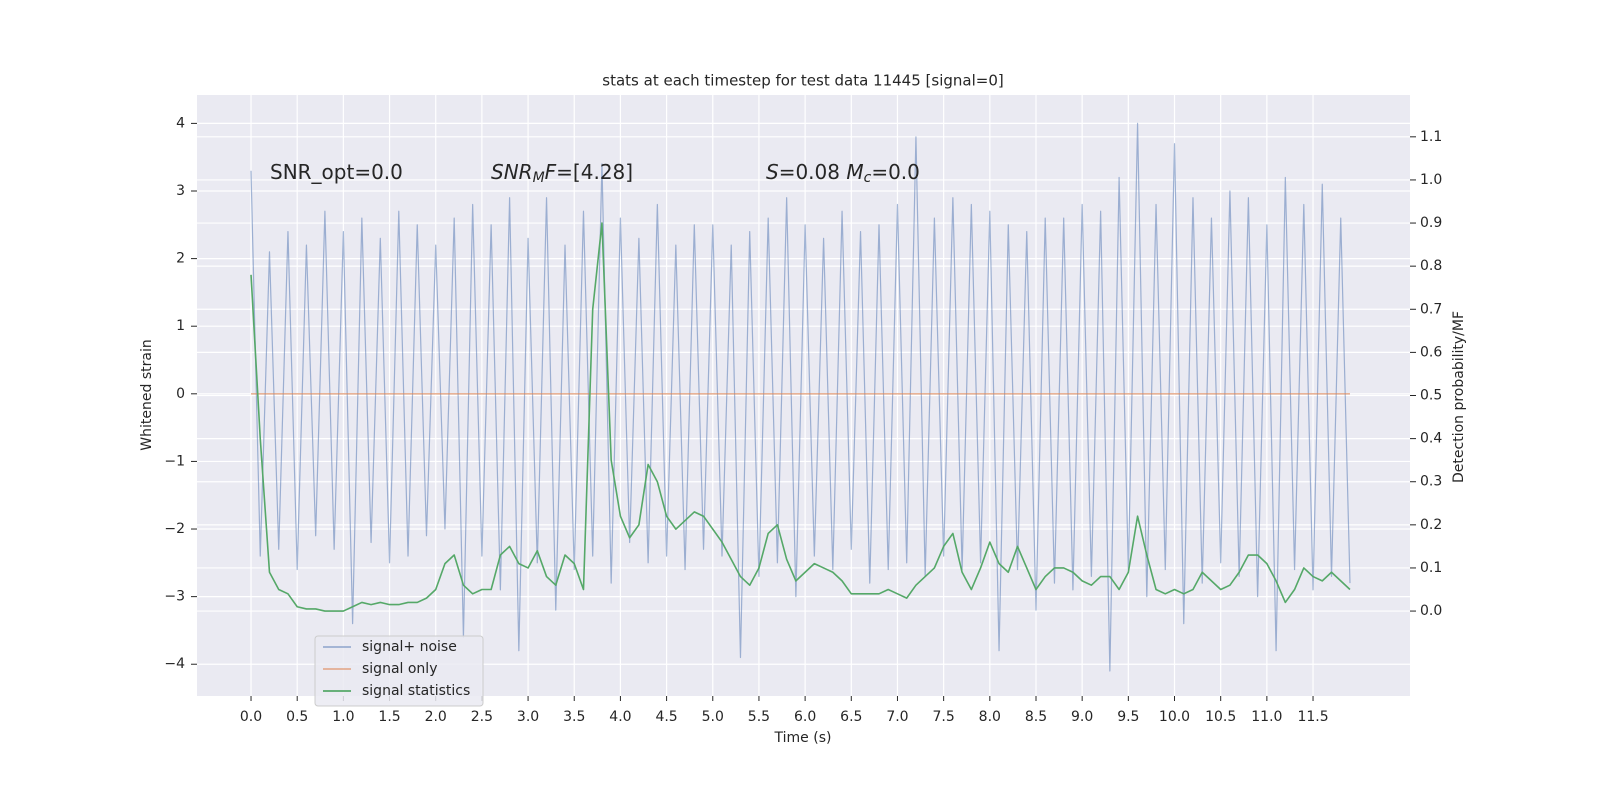 The height and width of the screenshot is (800, 1600). What do you see at coordinates (180, 123) in the screenshot?
I see `y-tick-label: 4` at bounding box center [180, 123].